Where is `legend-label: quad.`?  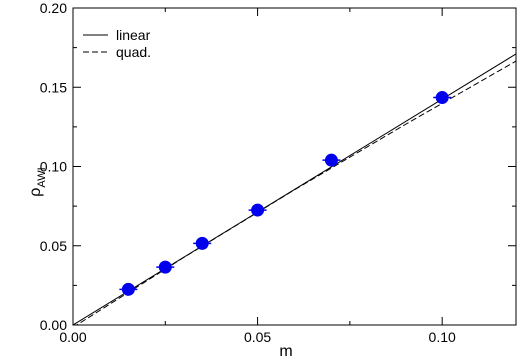 legend-label: quad. is located at coordinates (133, 52).